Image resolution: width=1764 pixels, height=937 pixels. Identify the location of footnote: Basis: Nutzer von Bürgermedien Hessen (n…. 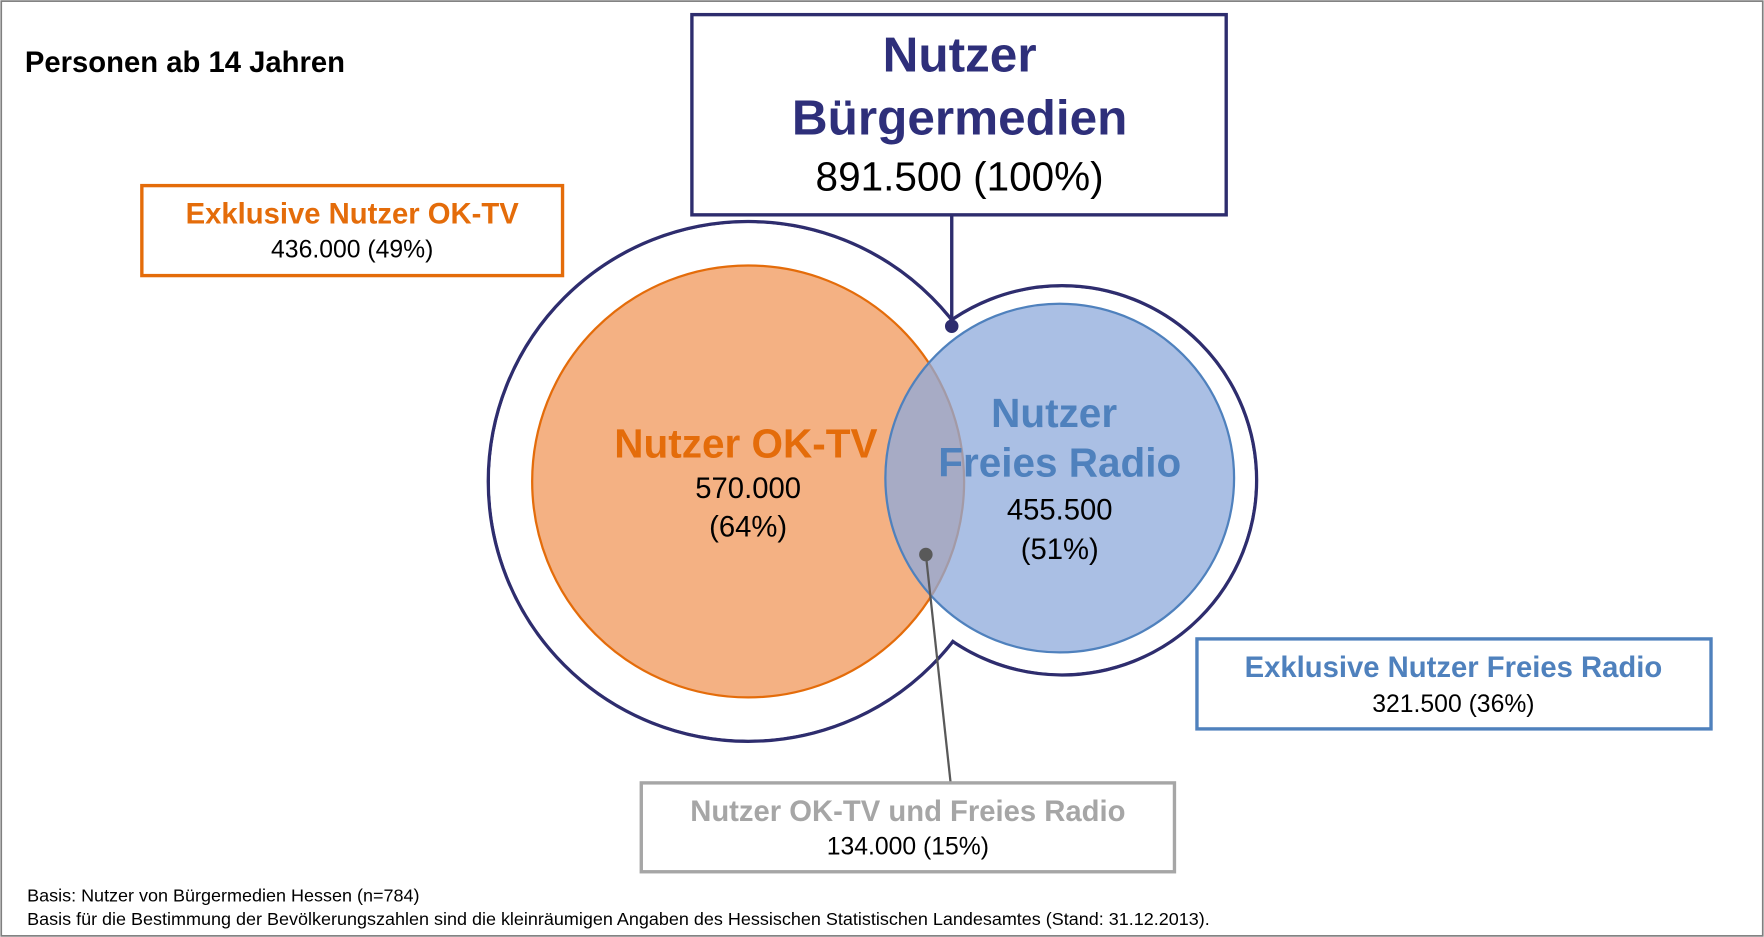
(223, 895).